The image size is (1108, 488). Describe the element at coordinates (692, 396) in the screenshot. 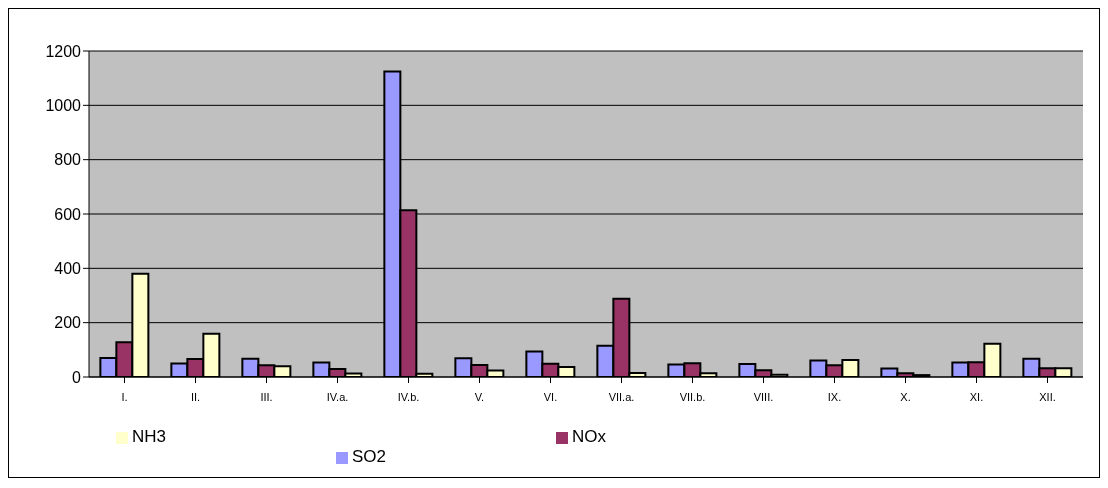

I see `x-tick-label: VII.b.` at that location.